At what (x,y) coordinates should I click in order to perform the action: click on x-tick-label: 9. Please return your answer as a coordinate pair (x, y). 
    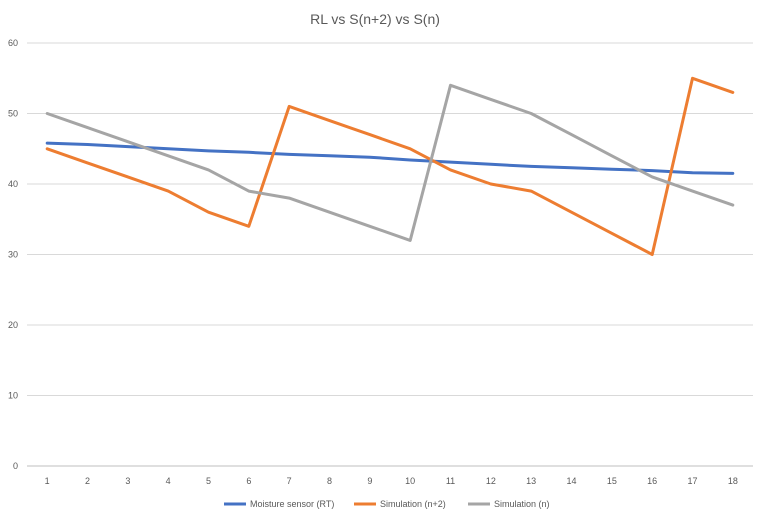
    Looking at the image, I should click on (369, 481).